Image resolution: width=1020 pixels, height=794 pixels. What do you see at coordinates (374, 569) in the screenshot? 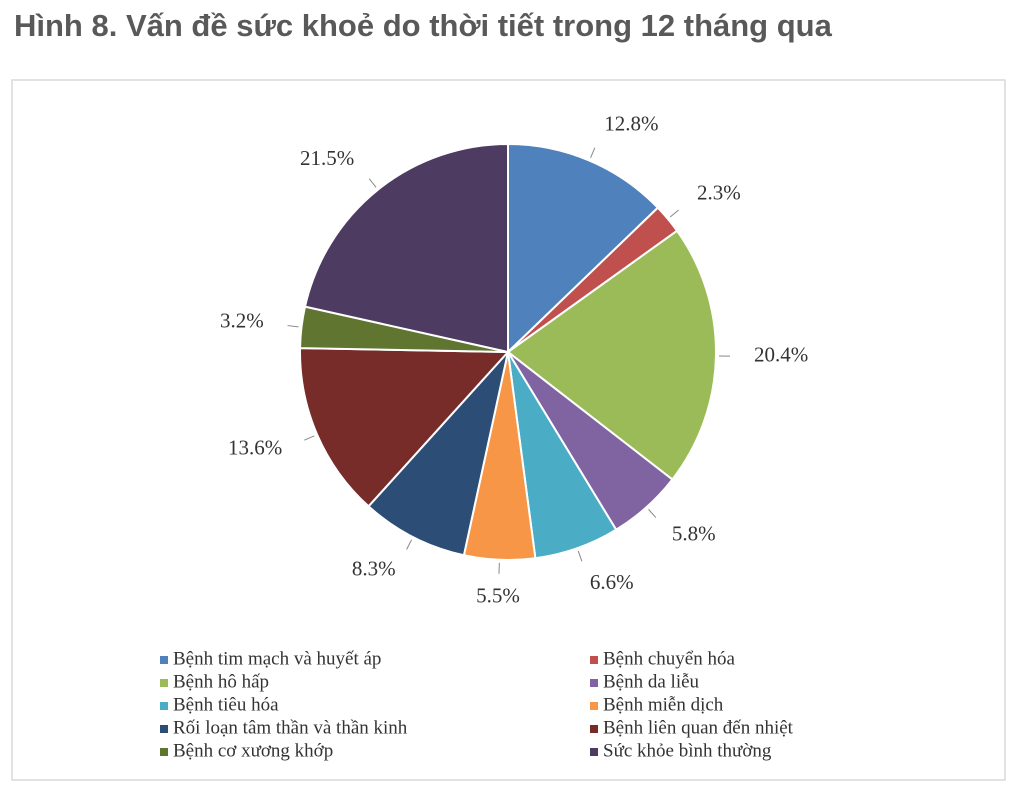
I see `data-label: 8.3%` at bounding box center [374, 569].